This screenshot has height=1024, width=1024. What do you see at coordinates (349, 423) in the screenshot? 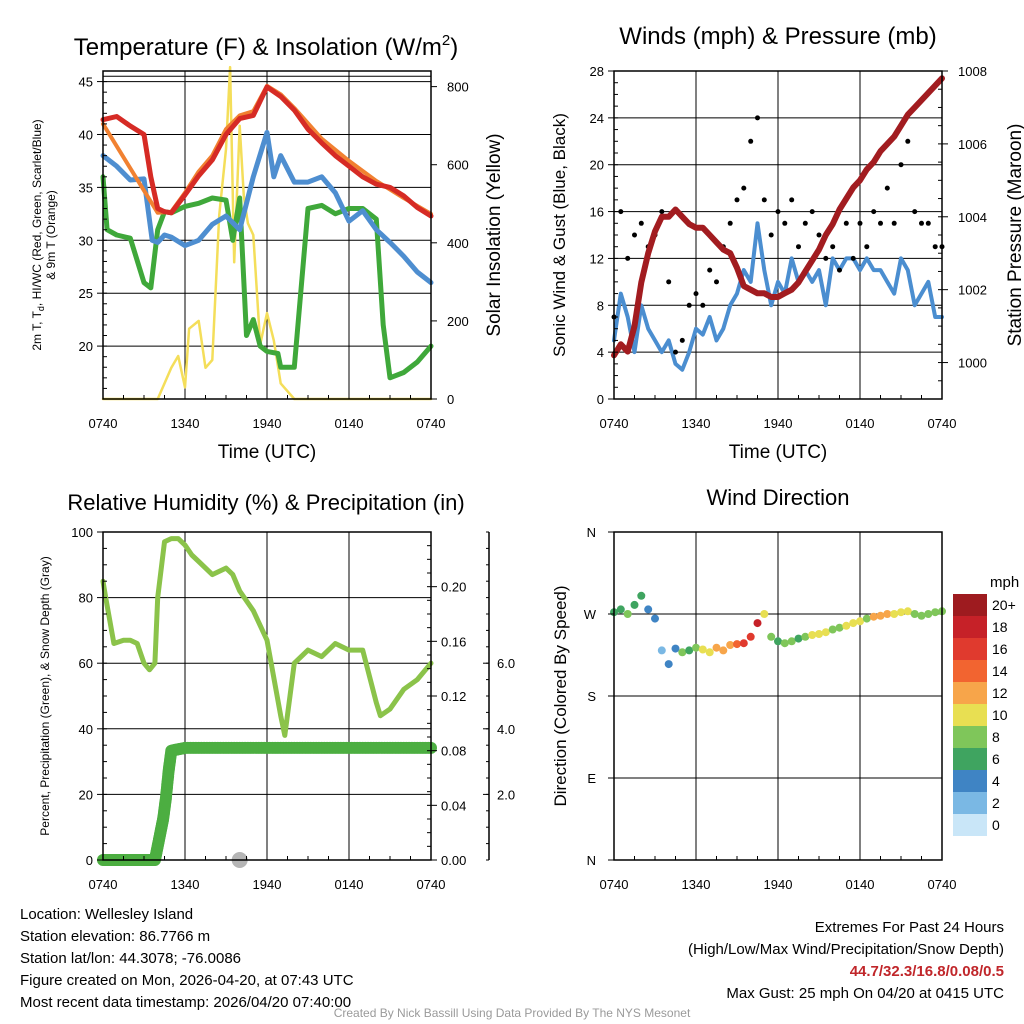
I see `x-tick-label: 0140` at bounding box center [349, 423].